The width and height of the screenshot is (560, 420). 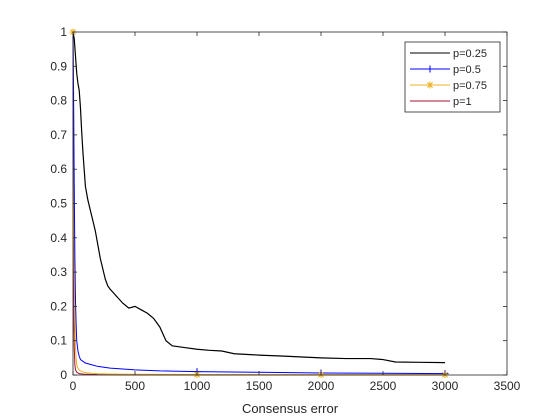 What do you see at coordinates (321, 386) in the screenshot?
I see `x-tick-label-4: 2000` at bounding box center [321, 386].